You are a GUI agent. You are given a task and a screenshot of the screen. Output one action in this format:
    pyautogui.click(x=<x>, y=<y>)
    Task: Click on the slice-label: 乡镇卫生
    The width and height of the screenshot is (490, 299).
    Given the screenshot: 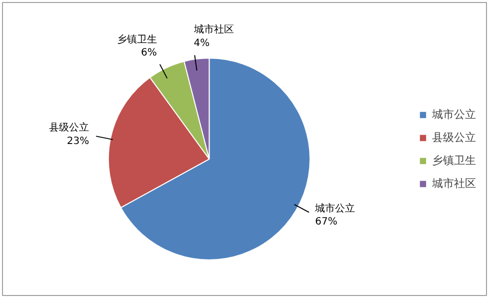 What is the action you would take?
    pyautogui.click(x=136, y=39)
    